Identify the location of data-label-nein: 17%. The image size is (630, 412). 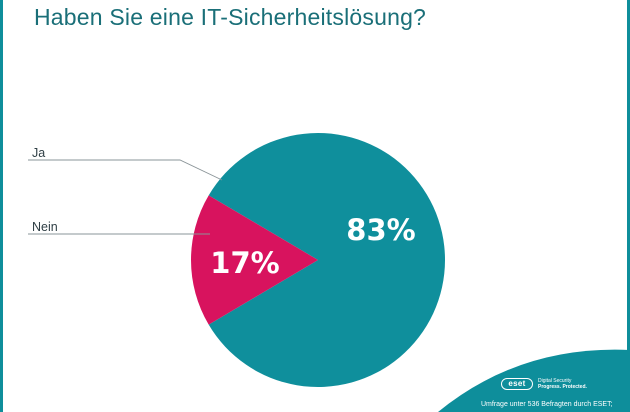
(244, 263).